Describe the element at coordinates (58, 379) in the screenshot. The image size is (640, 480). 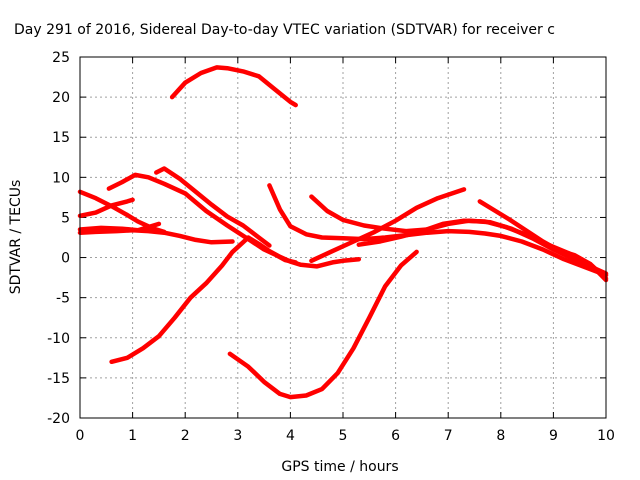
I see `y-tick-label: -15` at that location.